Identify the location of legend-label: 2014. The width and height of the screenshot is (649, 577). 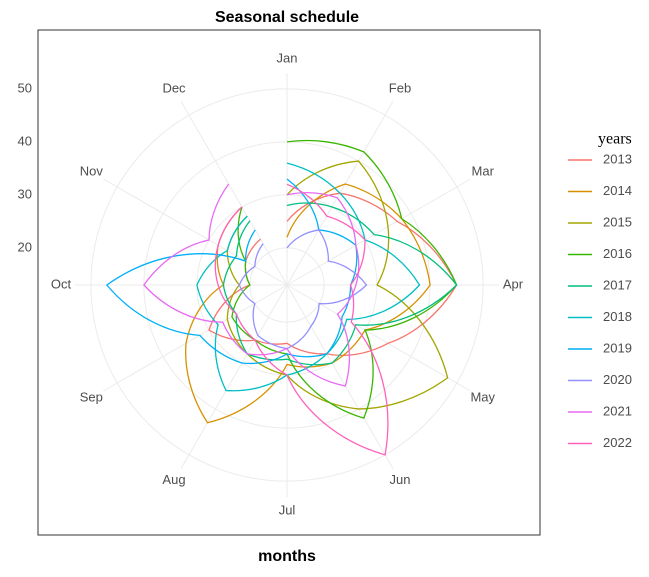
(617, 190).